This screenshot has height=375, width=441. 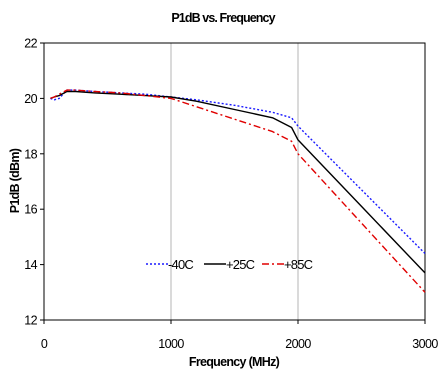 I want to click on legend: -40C +25C +85C, so click(x=229, y=264).